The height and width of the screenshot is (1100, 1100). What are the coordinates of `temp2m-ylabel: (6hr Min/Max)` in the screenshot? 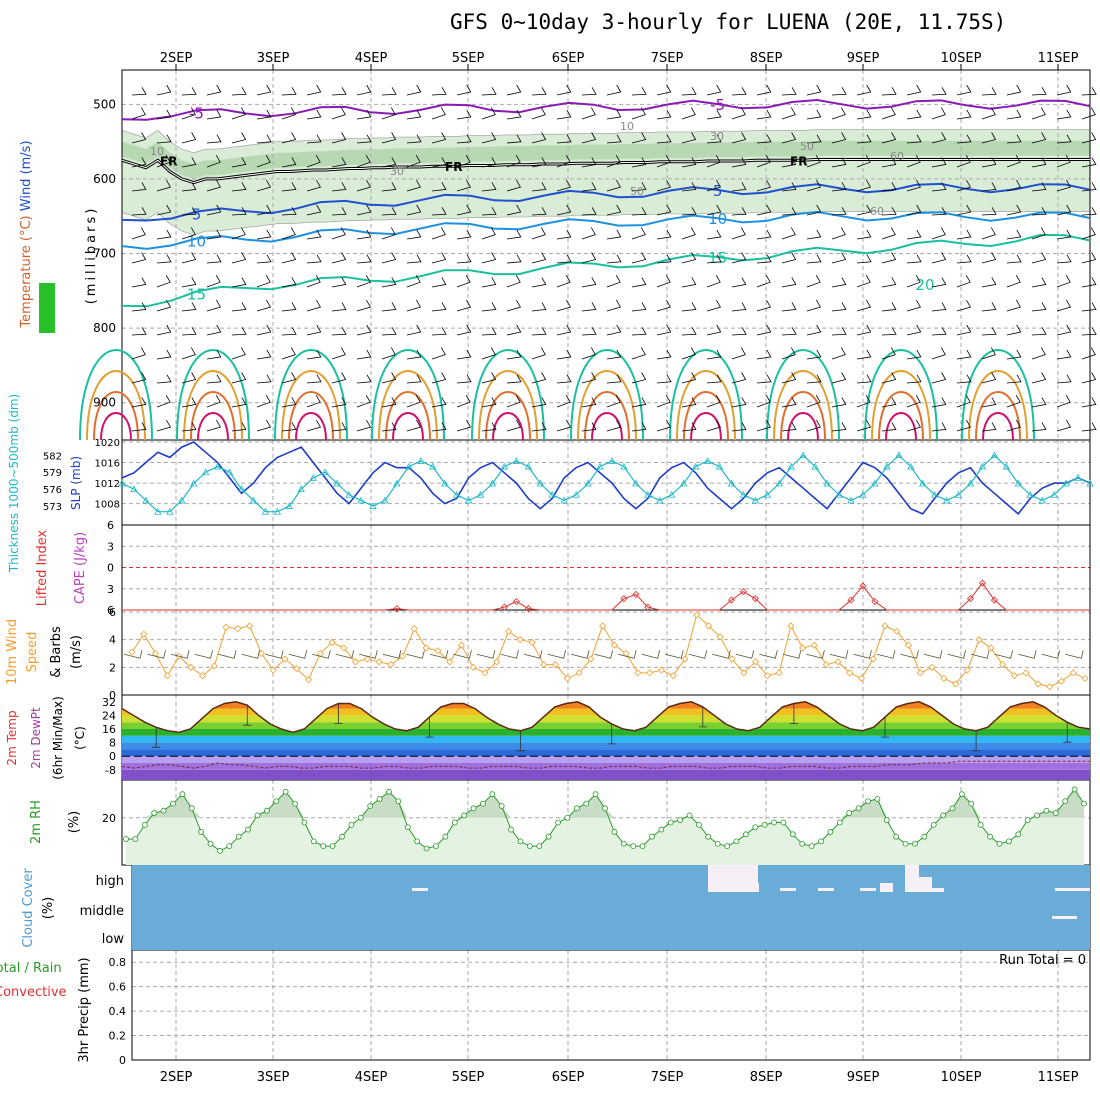 It's located at (58, 738).